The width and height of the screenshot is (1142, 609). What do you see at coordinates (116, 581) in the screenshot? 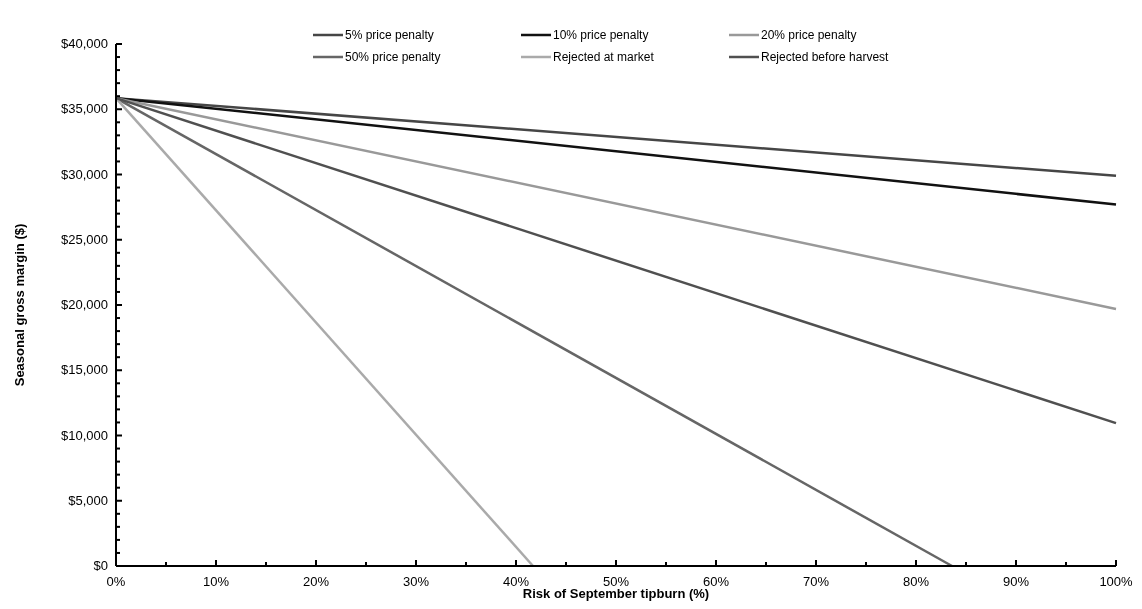
I see `x-tick-label: 0%` at bounding box center [116, 581].